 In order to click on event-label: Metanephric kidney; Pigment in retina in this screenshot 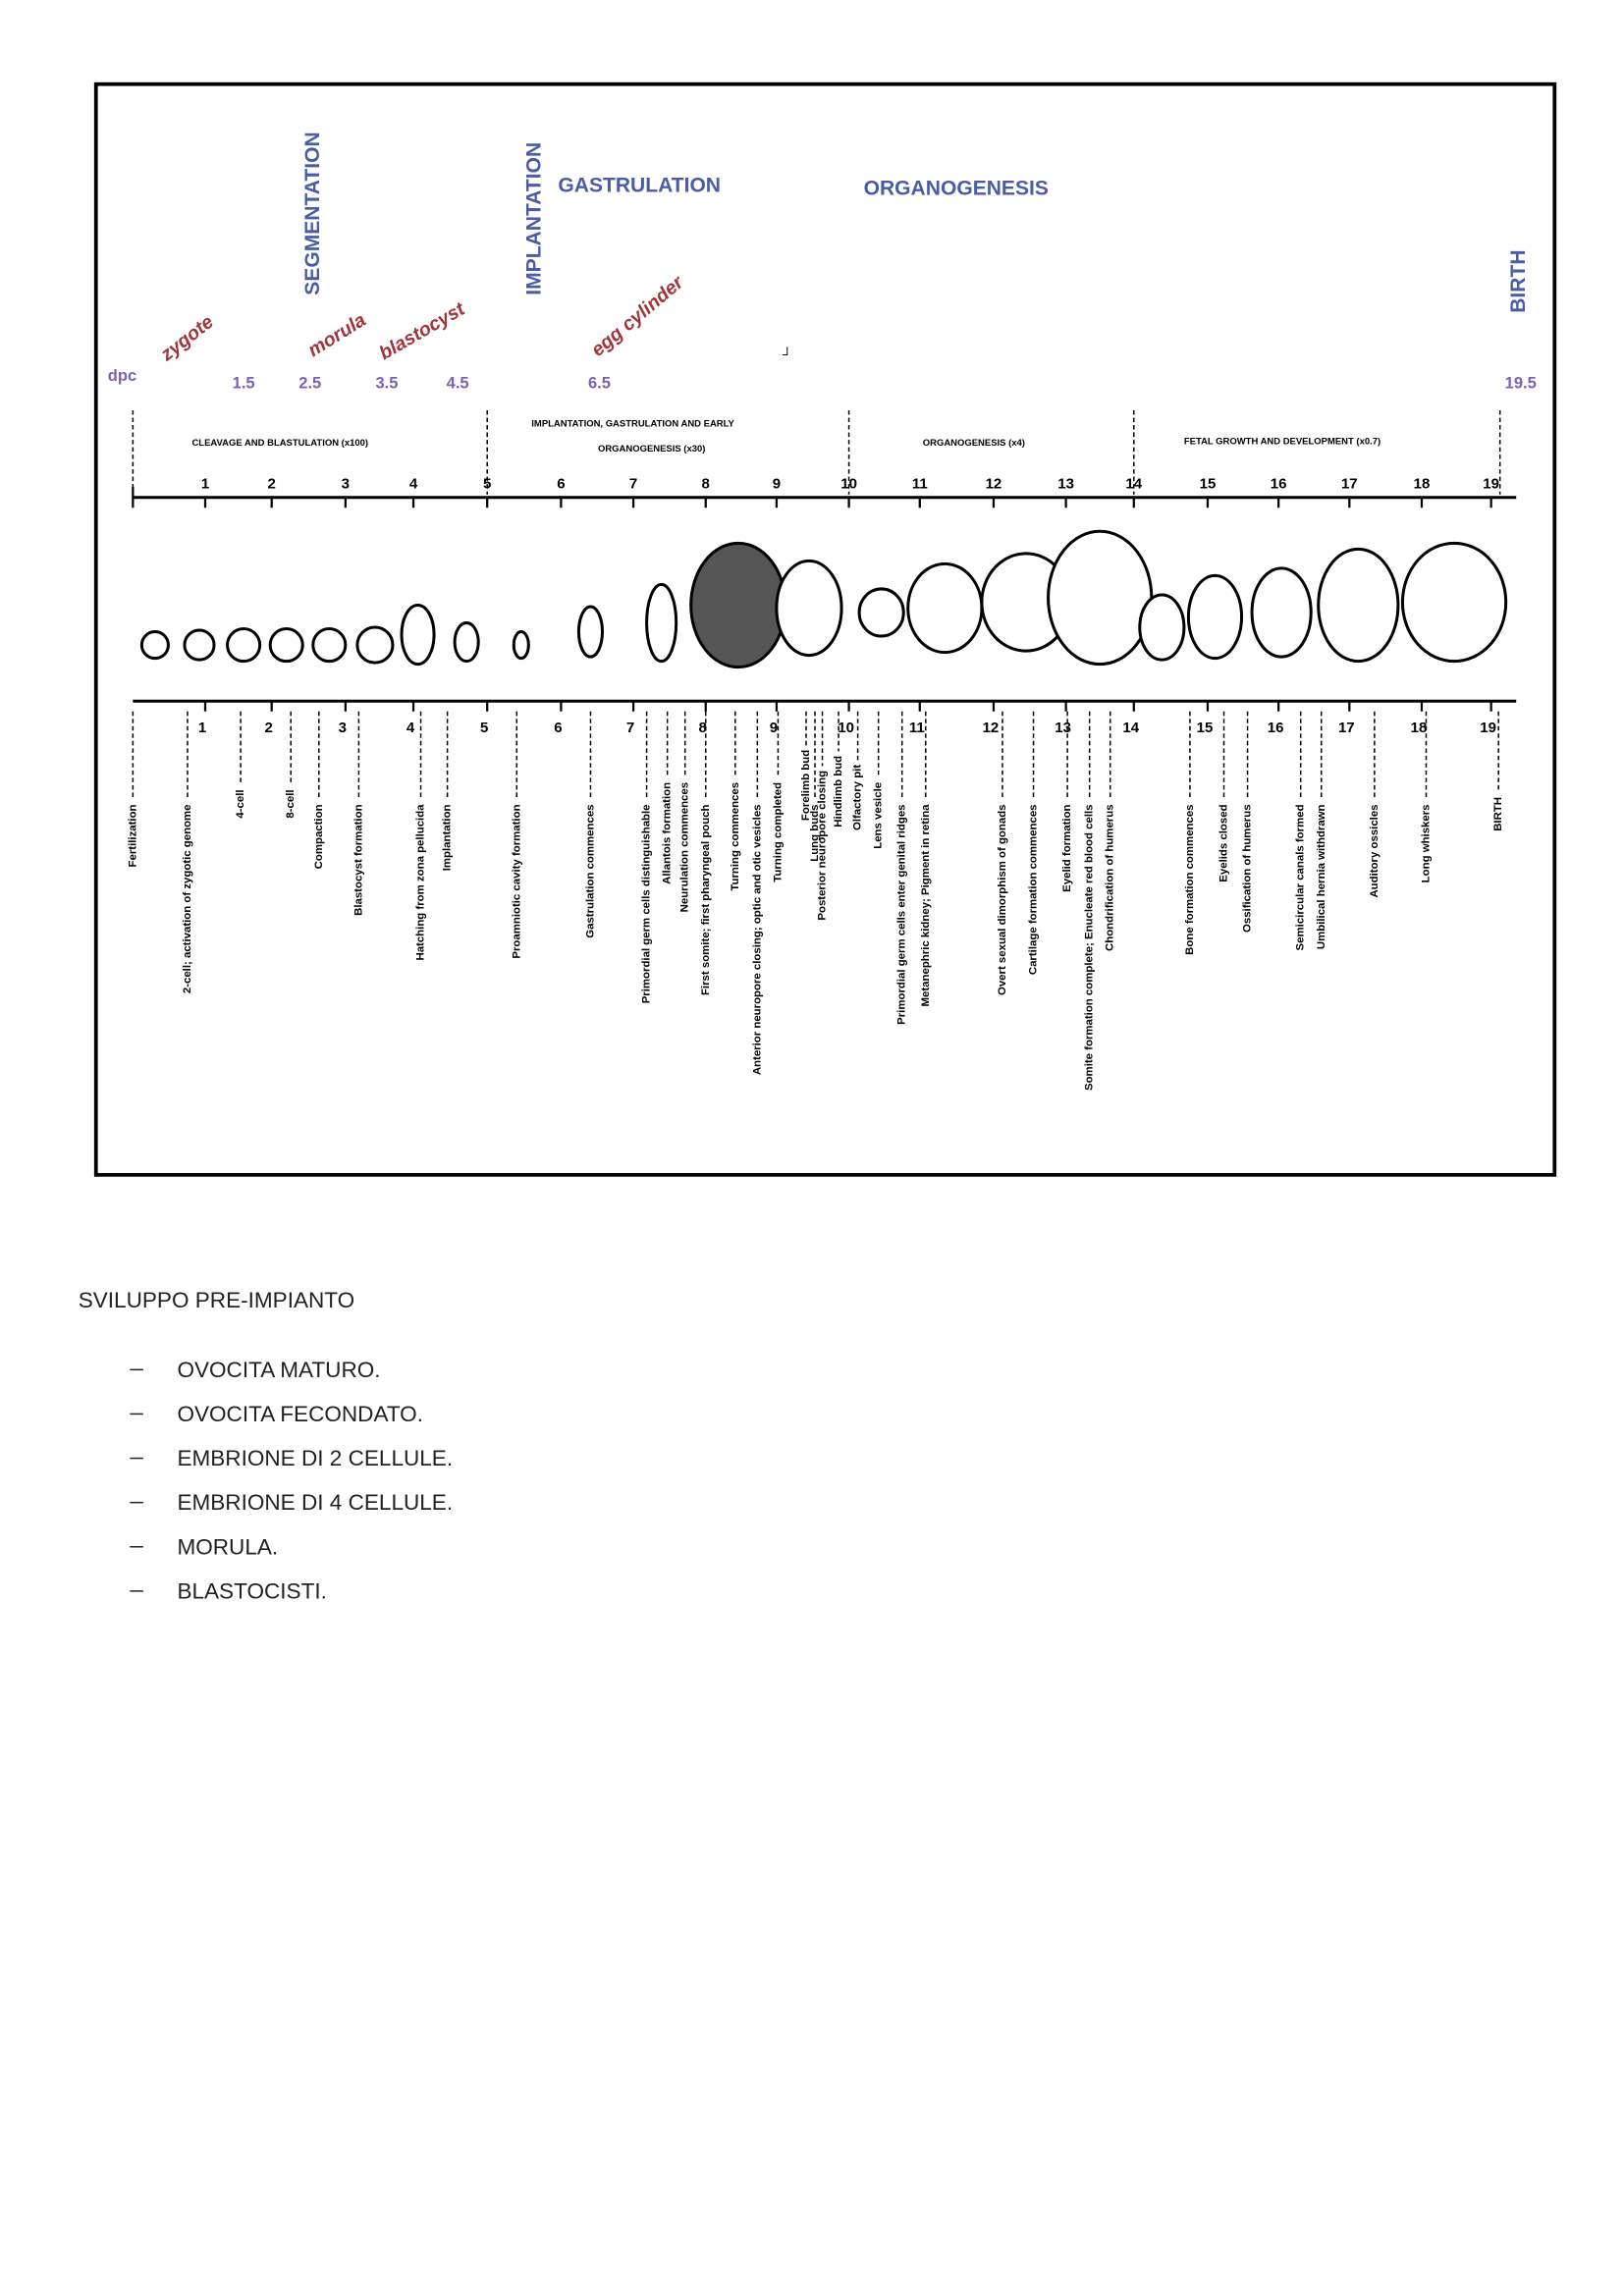, I will do `click(926, 905)`.